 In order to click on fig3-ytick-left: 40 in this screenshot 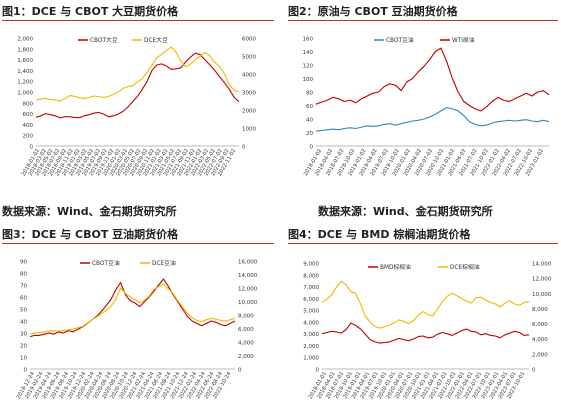, I will do `click(23, 323)`.